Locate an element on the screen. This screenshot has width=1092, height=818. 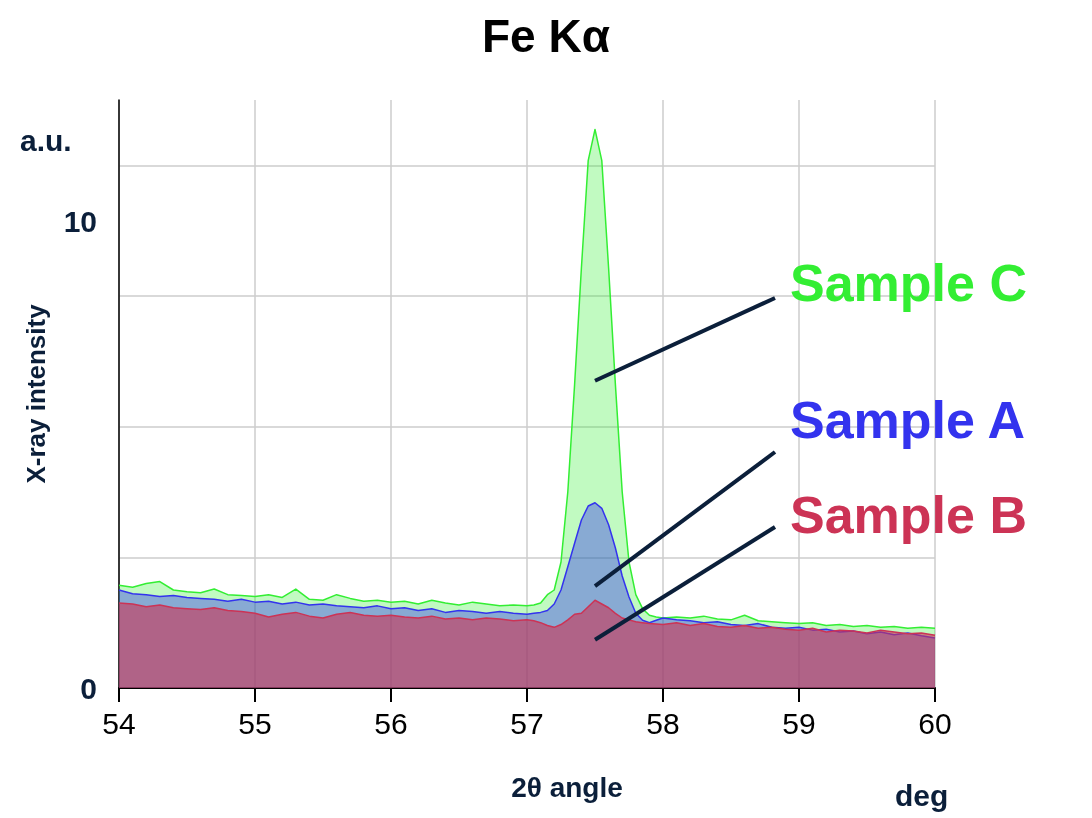
y-axis-title: X-ray intensity is located at coordinates (36, 393).